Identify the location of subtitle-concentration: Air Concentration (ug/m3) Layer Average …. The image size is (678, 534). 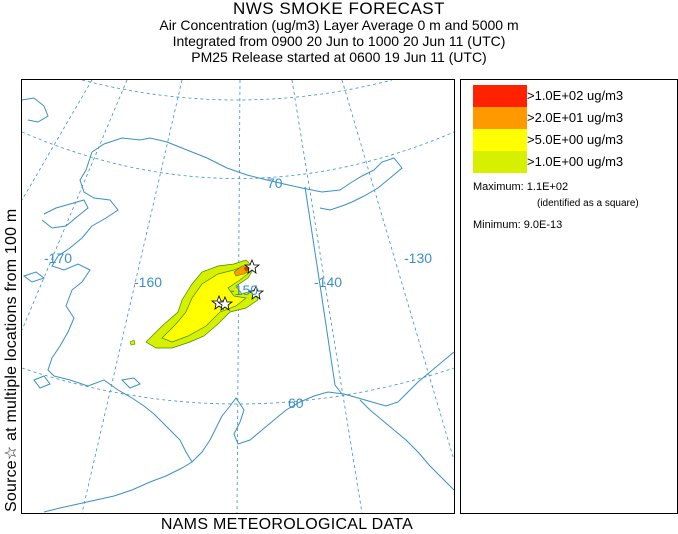
(339, 25).